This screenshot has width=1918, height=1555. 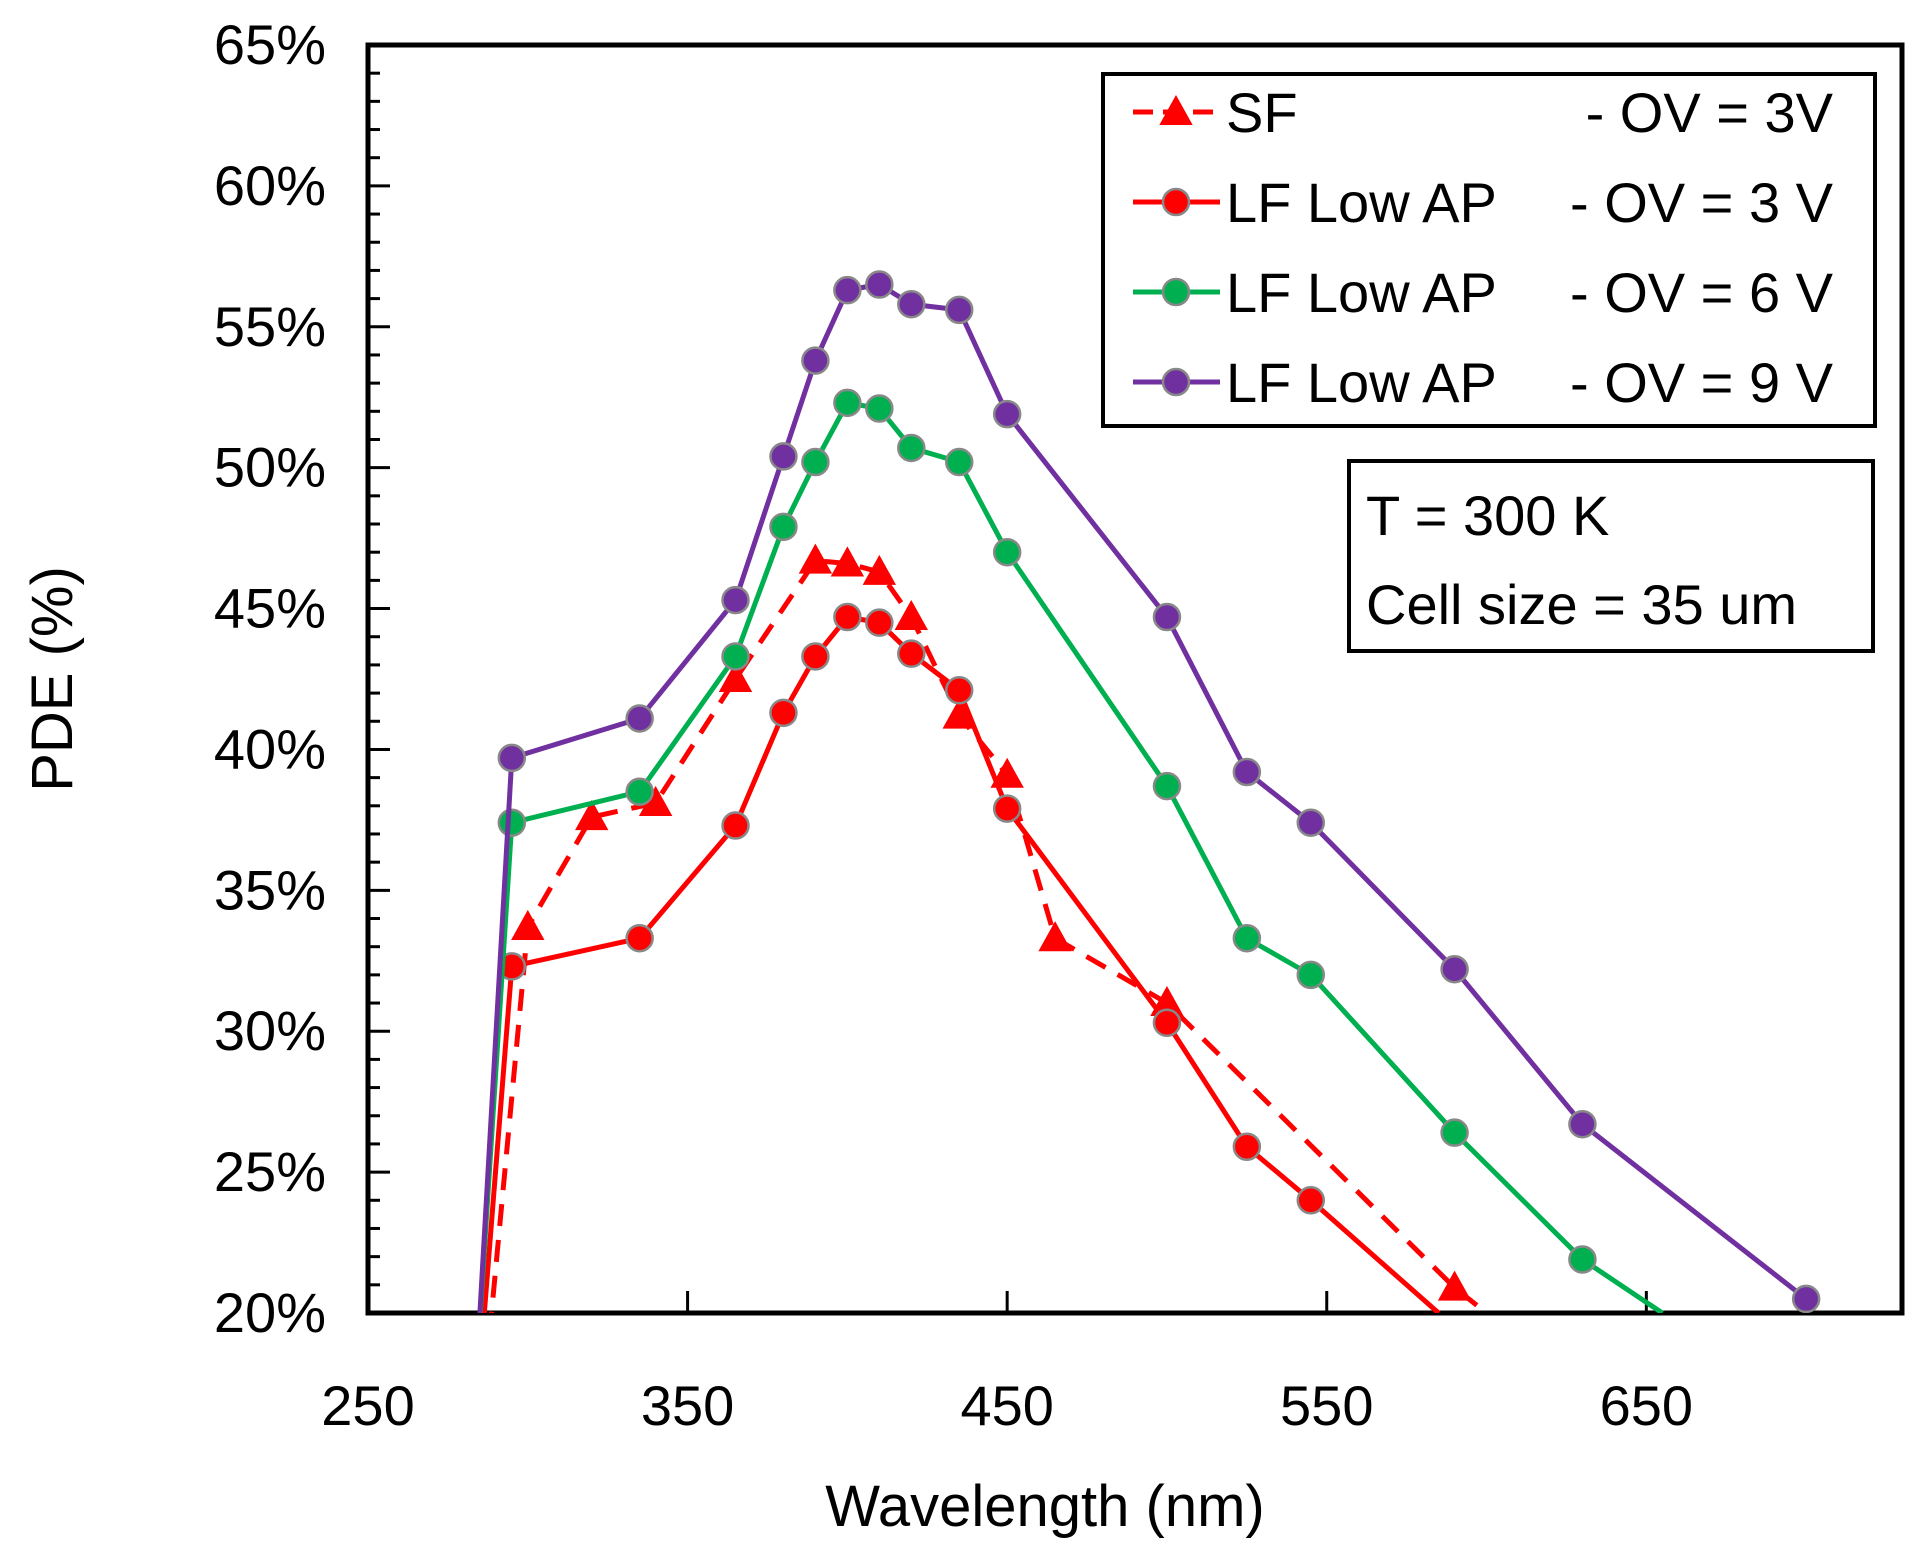 What do you see at coordinates (1487, 515) in the screenshot?
I see `annotation-temperature: T = 300 K` at bounding box center [1487, 515].